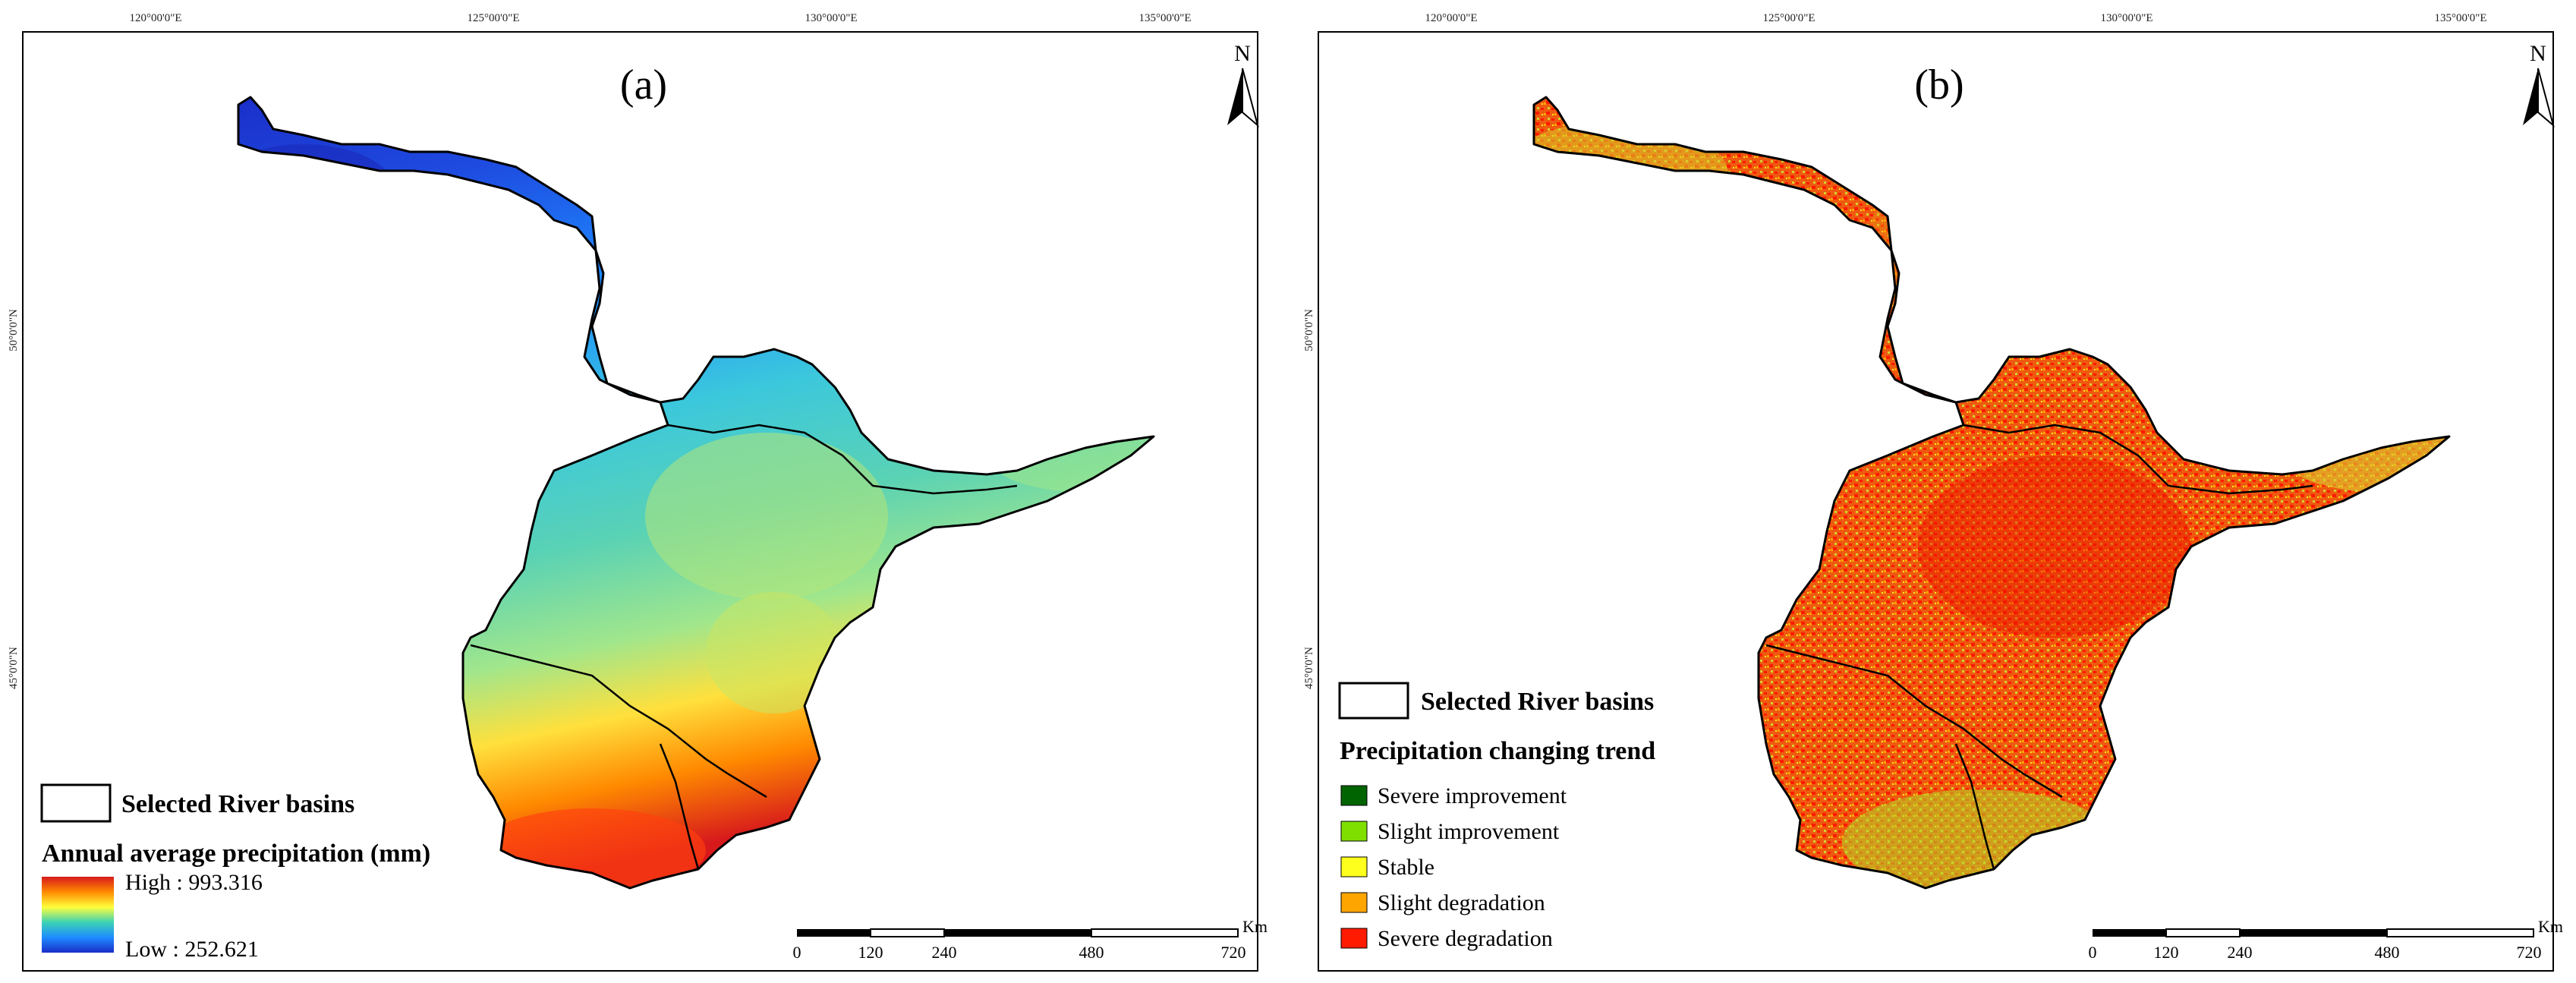  I want to click on swatch-severe-improvement, so click(1354, 795).